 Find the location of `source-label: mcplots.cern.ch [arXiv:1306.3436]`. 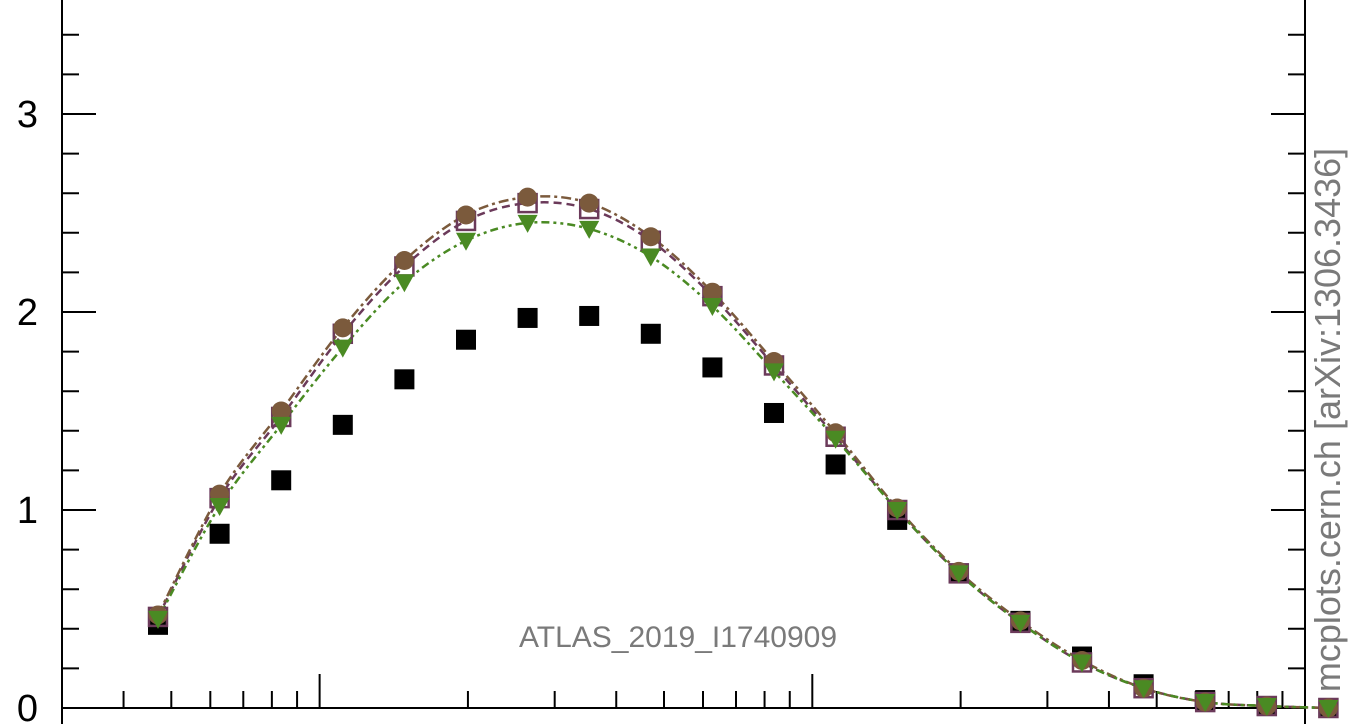

source-label: mcplots.cern.ch [arXiv:1306.3436] is located at coordinates (1327, 420).